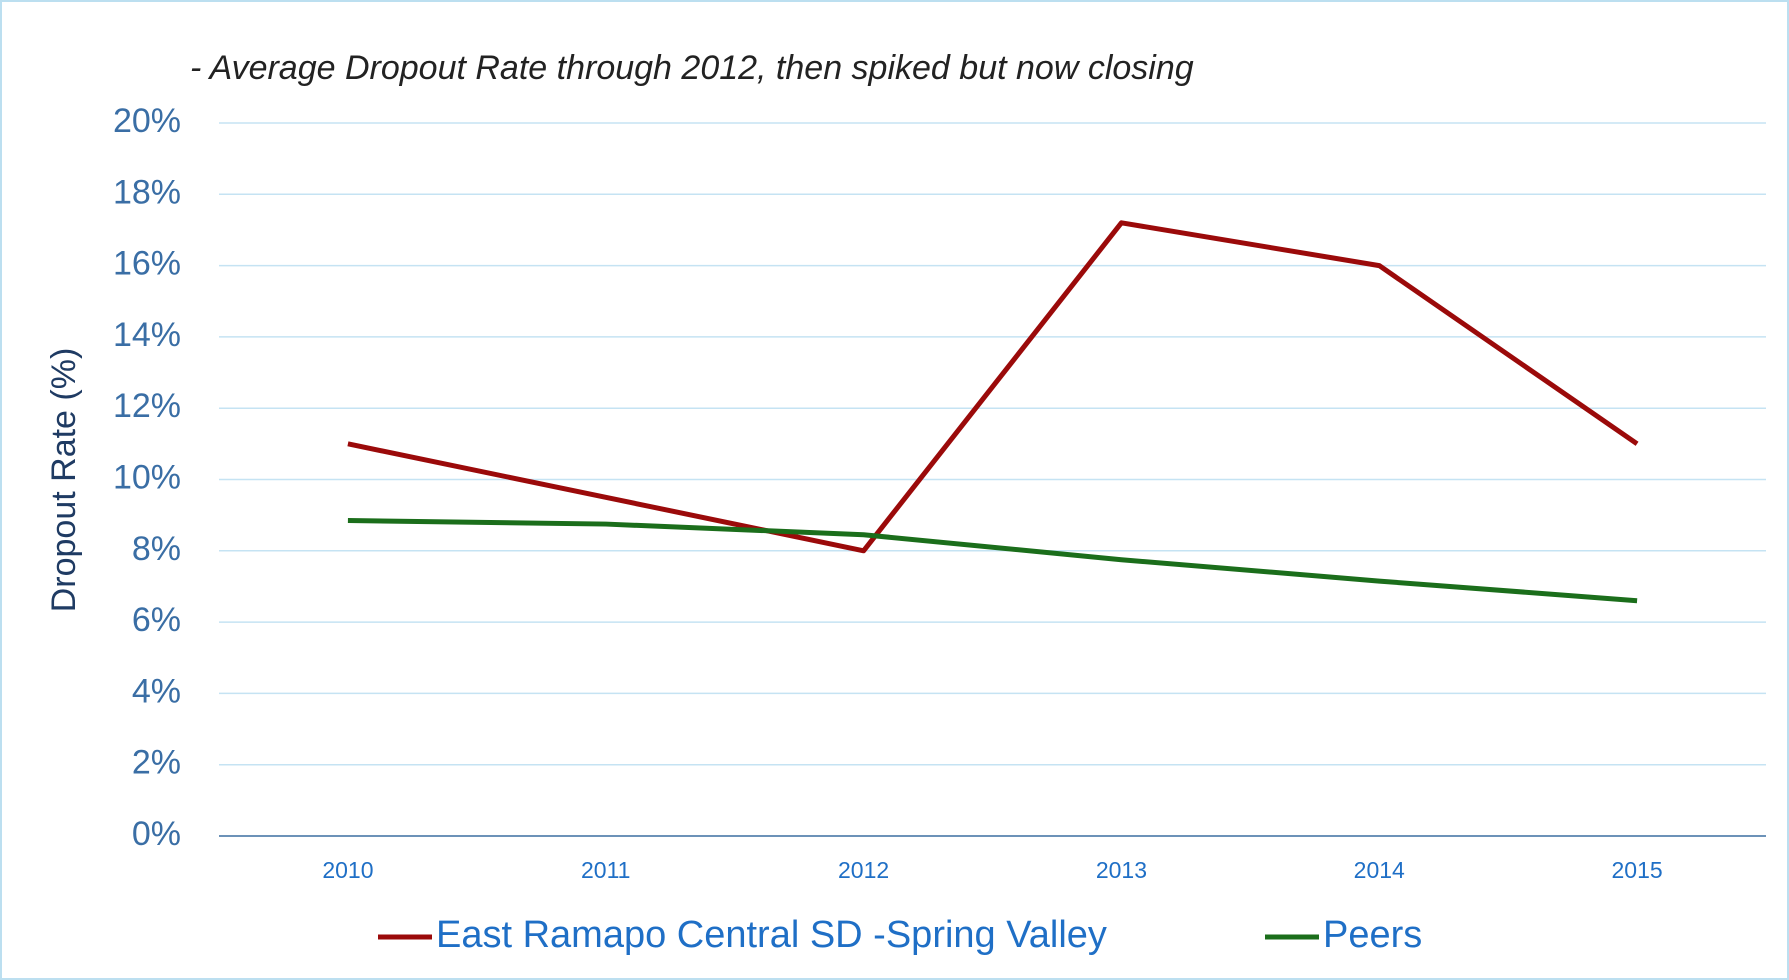 This screenshot has width=1789, height=980. What do you see at coordinates (156, 549) in the screenshot?
I see `y-tick-label: 8%` at bounding box center [156, 549].